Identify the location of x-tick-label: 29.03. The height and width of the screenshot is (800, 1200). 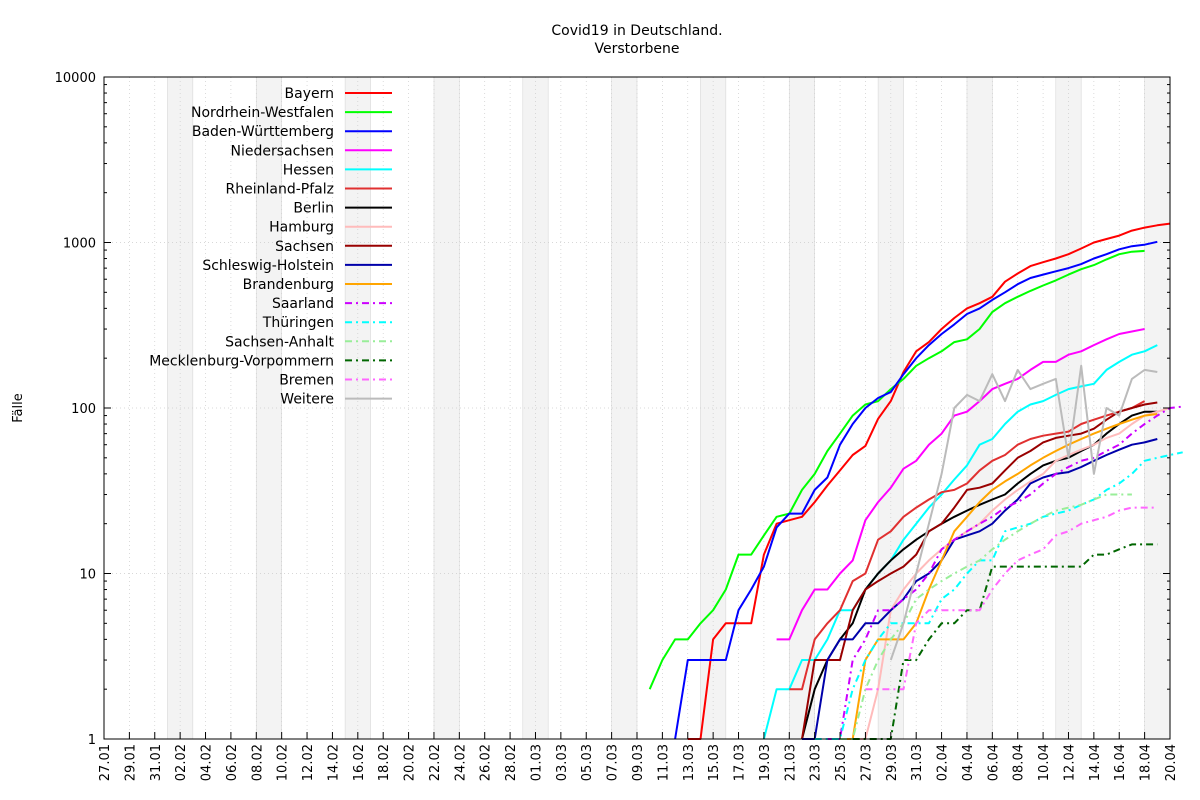
(892, 762).